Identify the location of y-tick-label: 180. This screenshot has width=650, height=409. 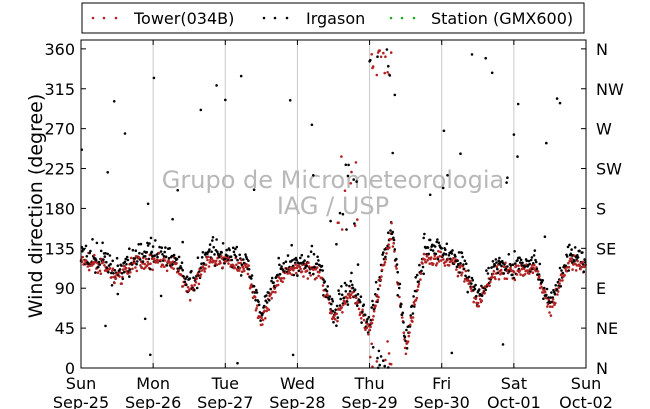
(59, 208).